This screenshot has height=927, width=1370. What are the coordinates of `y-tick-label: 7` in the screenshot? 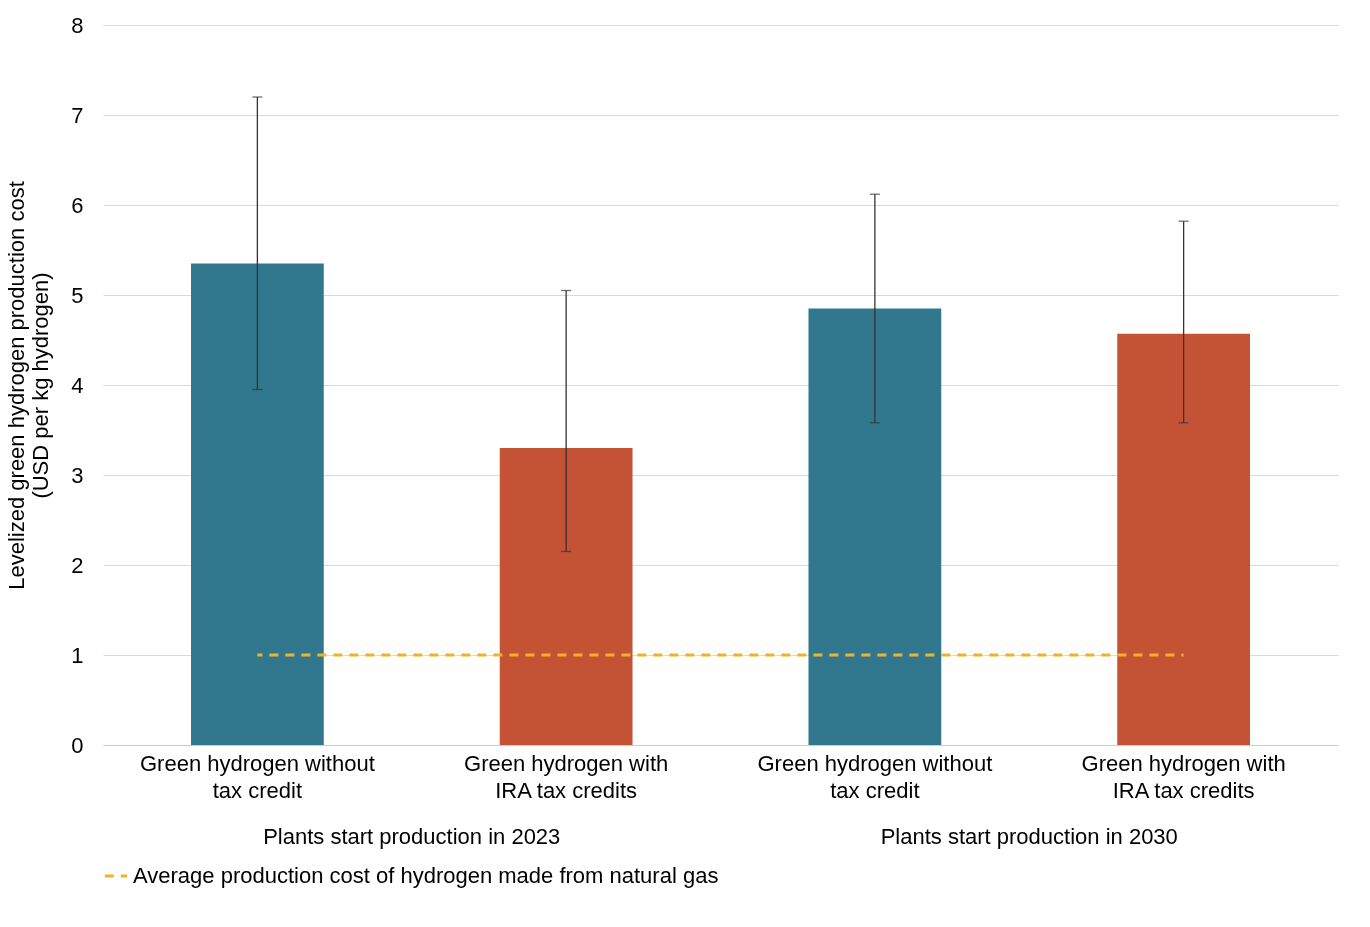 It's located at (77, 115).